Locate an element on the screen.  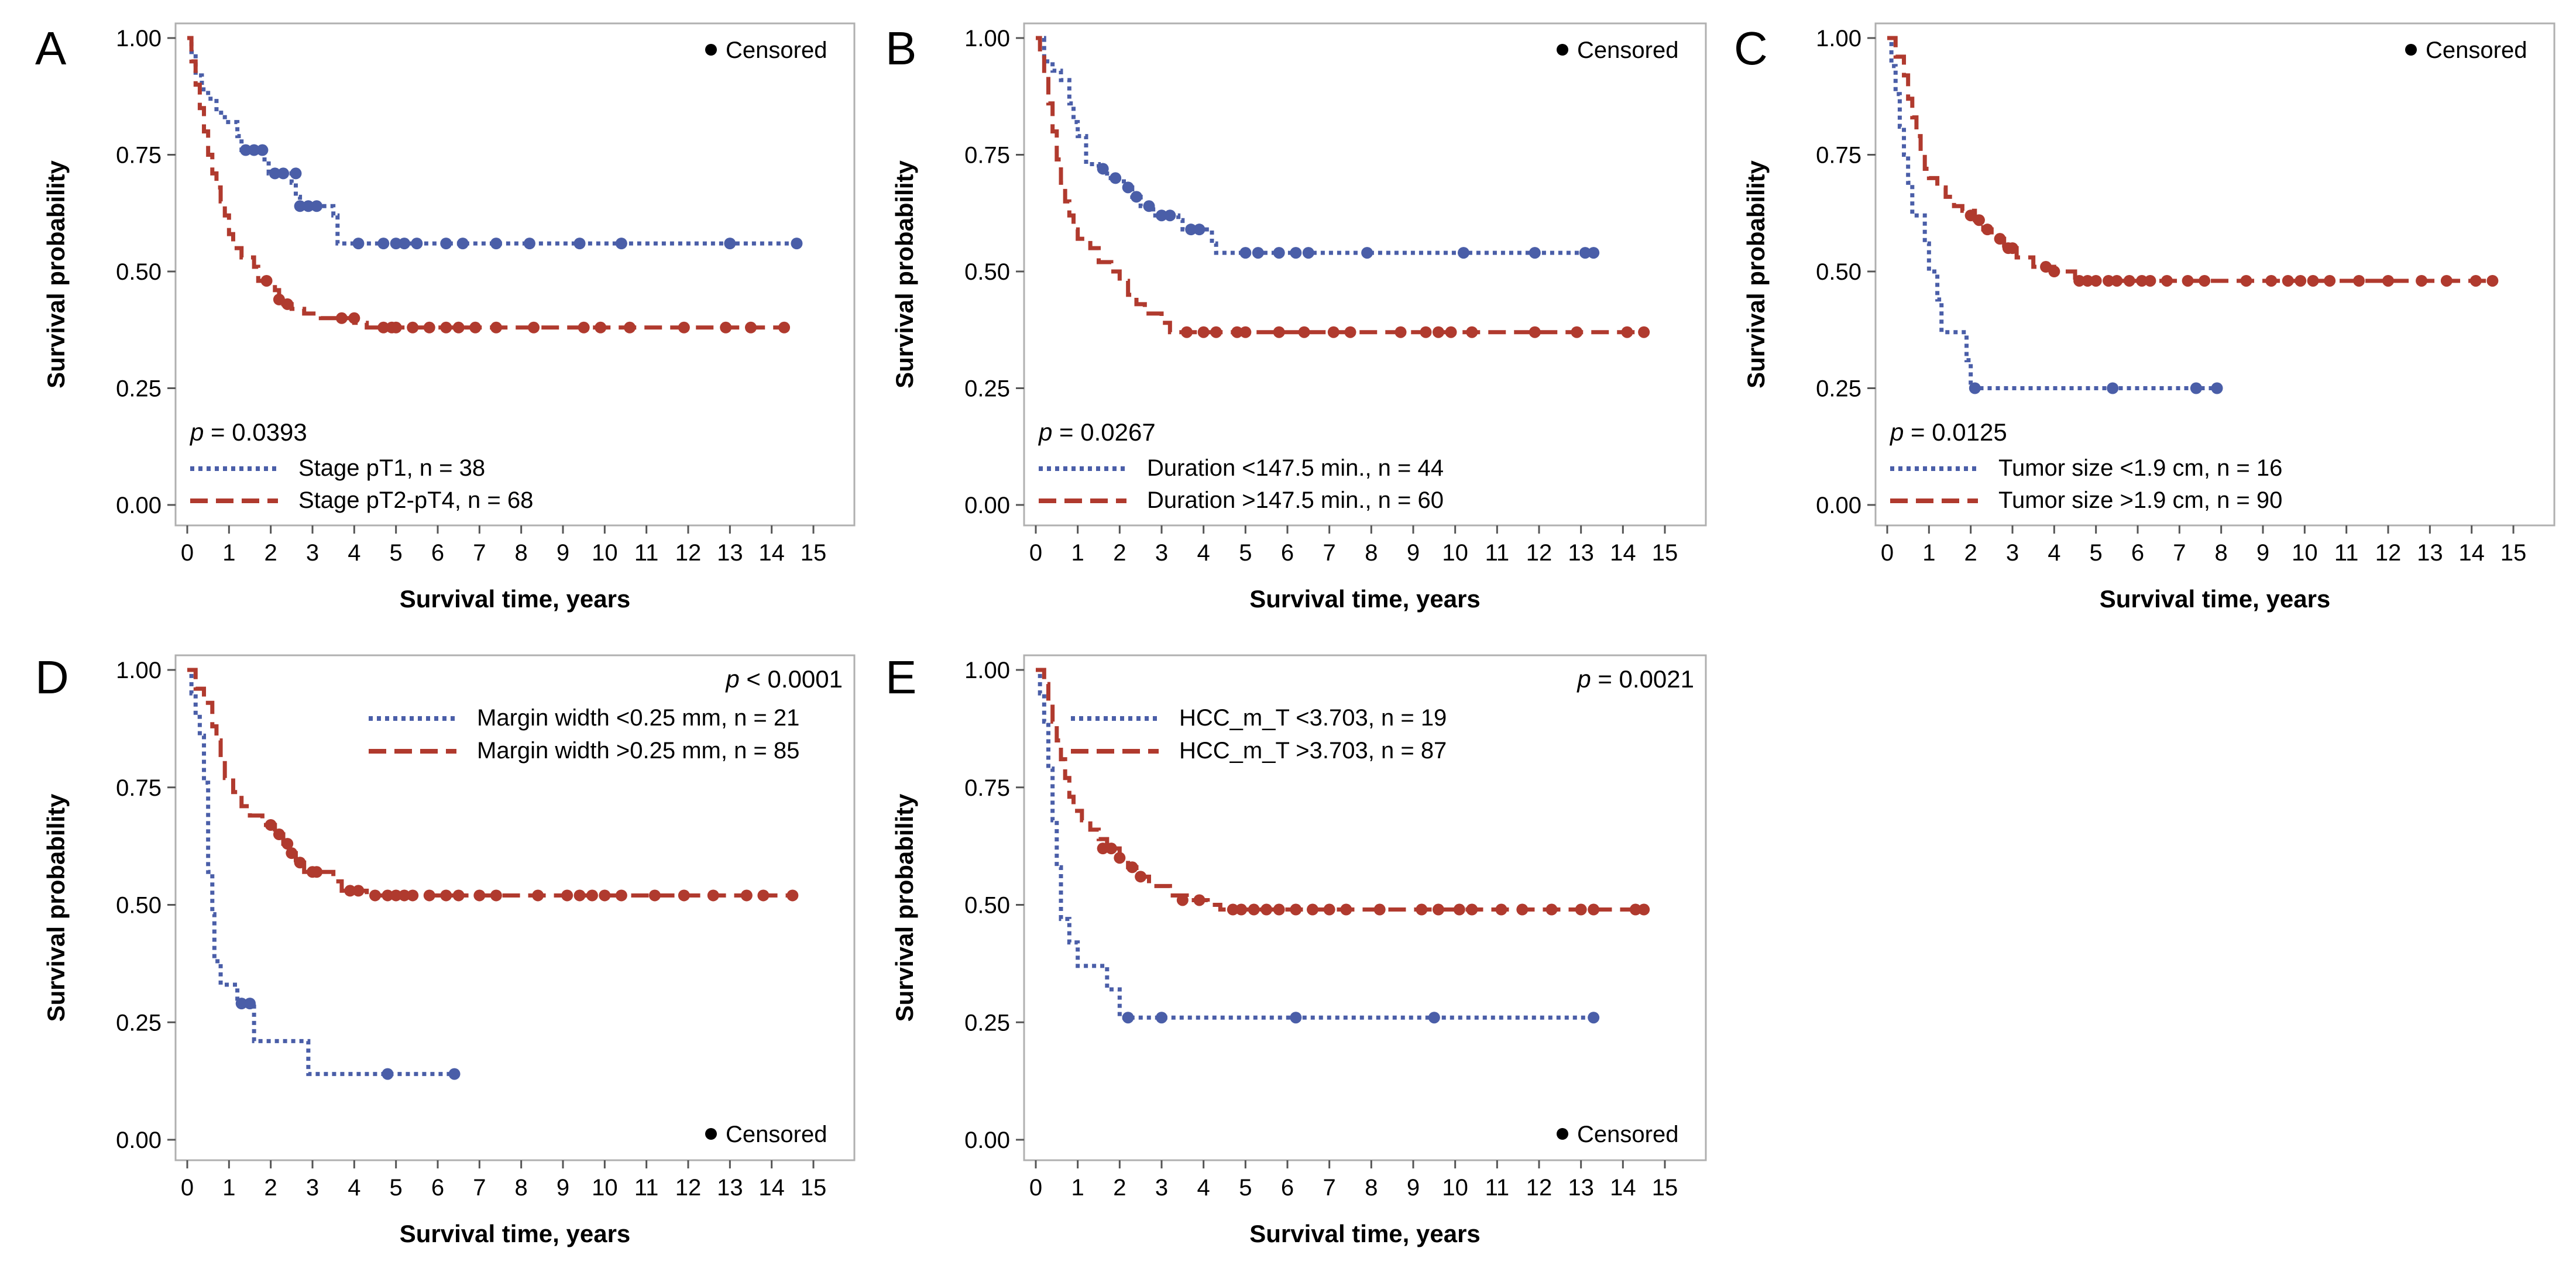
y-tick-label: 1.00 is located at coordinates (139, 671).